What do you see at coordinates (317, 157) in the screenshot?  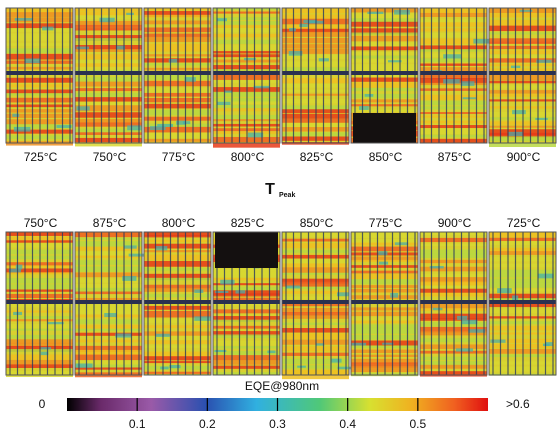 I see `temperature-label: 825°C` at bounding box center [317, 157].